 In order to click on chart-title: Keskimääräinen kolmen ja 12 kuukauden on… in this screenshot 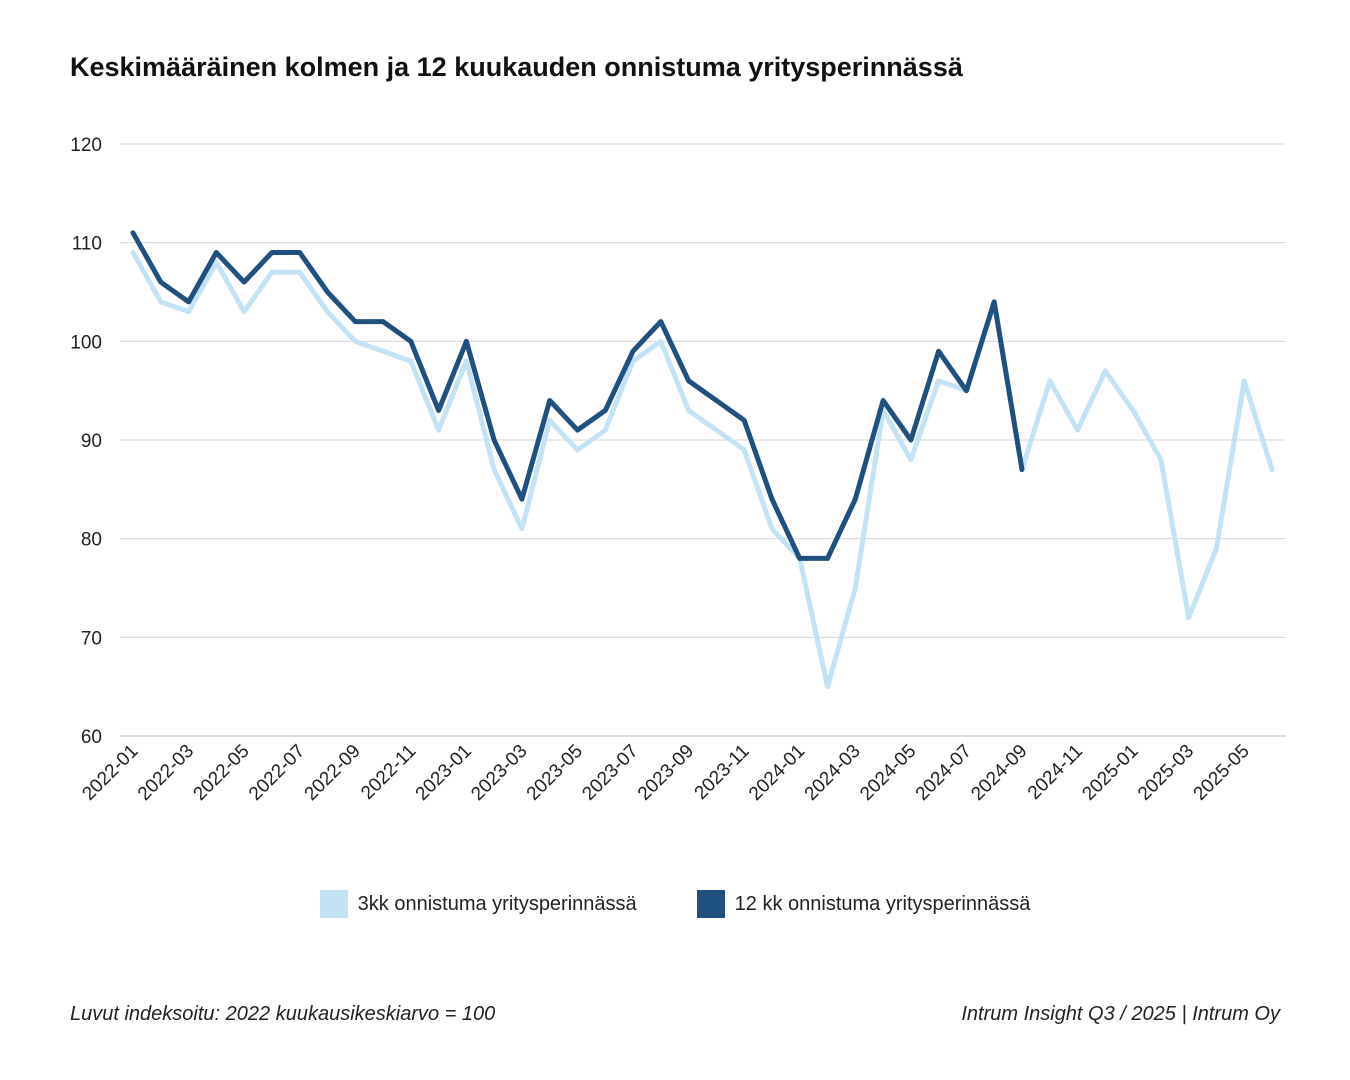, I will do `click(516, 67)`.